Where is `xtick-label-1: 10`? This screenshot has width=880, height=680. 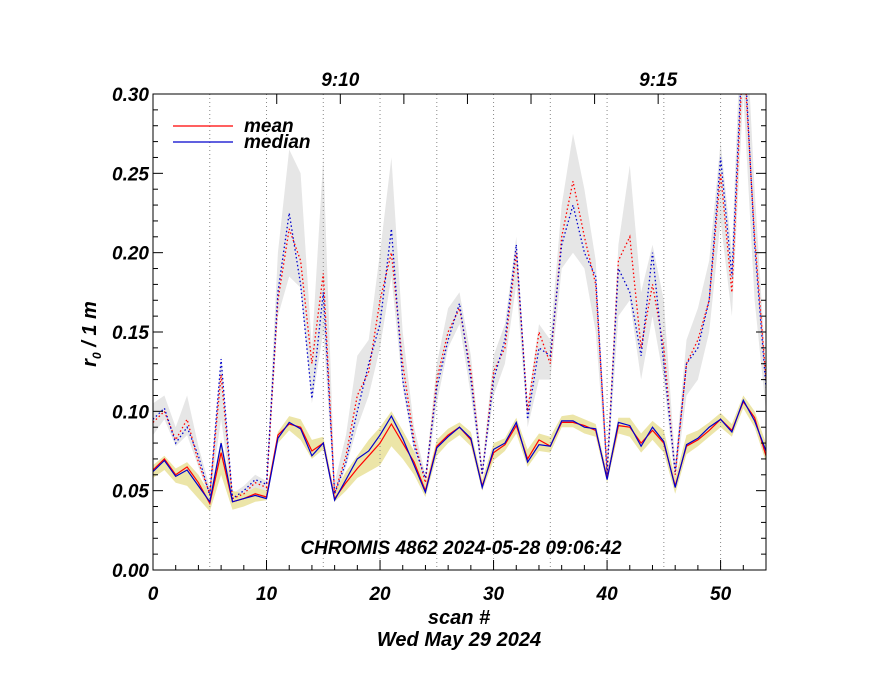 xtick-label-1: 10 is located at coordinates (267, 594).